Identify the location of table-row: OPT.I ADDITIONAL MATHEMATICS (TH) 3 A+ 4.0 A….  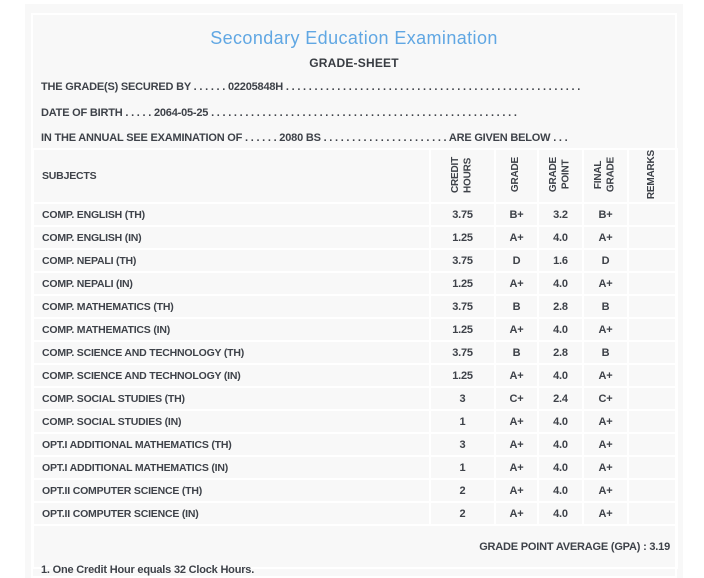
(355, 445).